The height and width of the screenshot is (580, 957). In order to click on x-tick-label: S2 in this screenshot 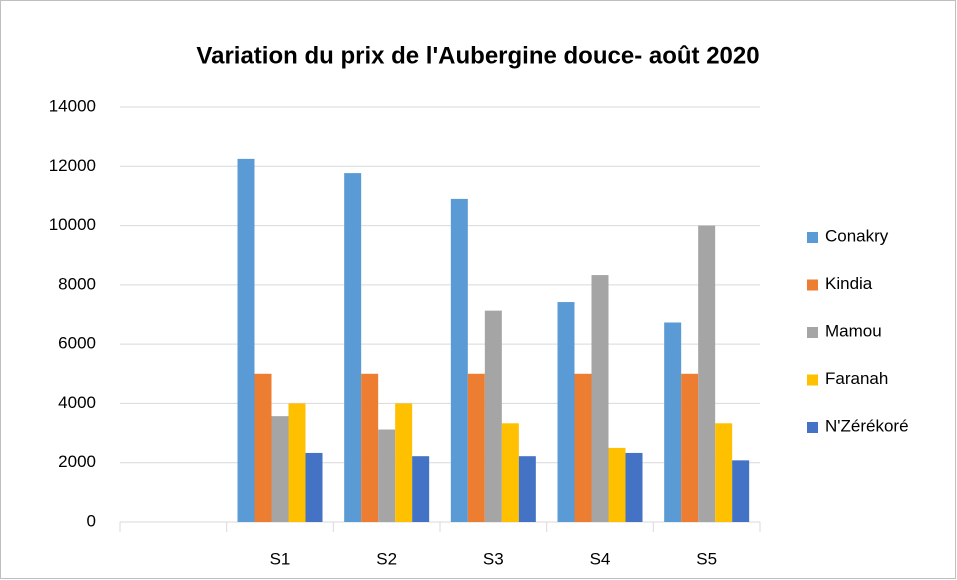, I will do `click(386, 558)`.